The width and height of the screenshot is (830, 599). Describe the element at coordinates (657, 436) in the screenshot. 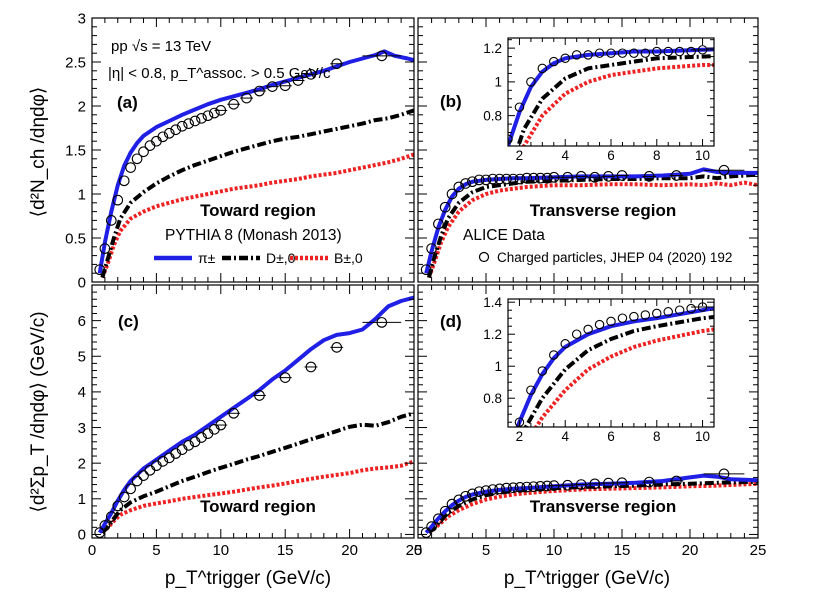

I see `panel-d-inset-x-tick-label: 8` at that location.